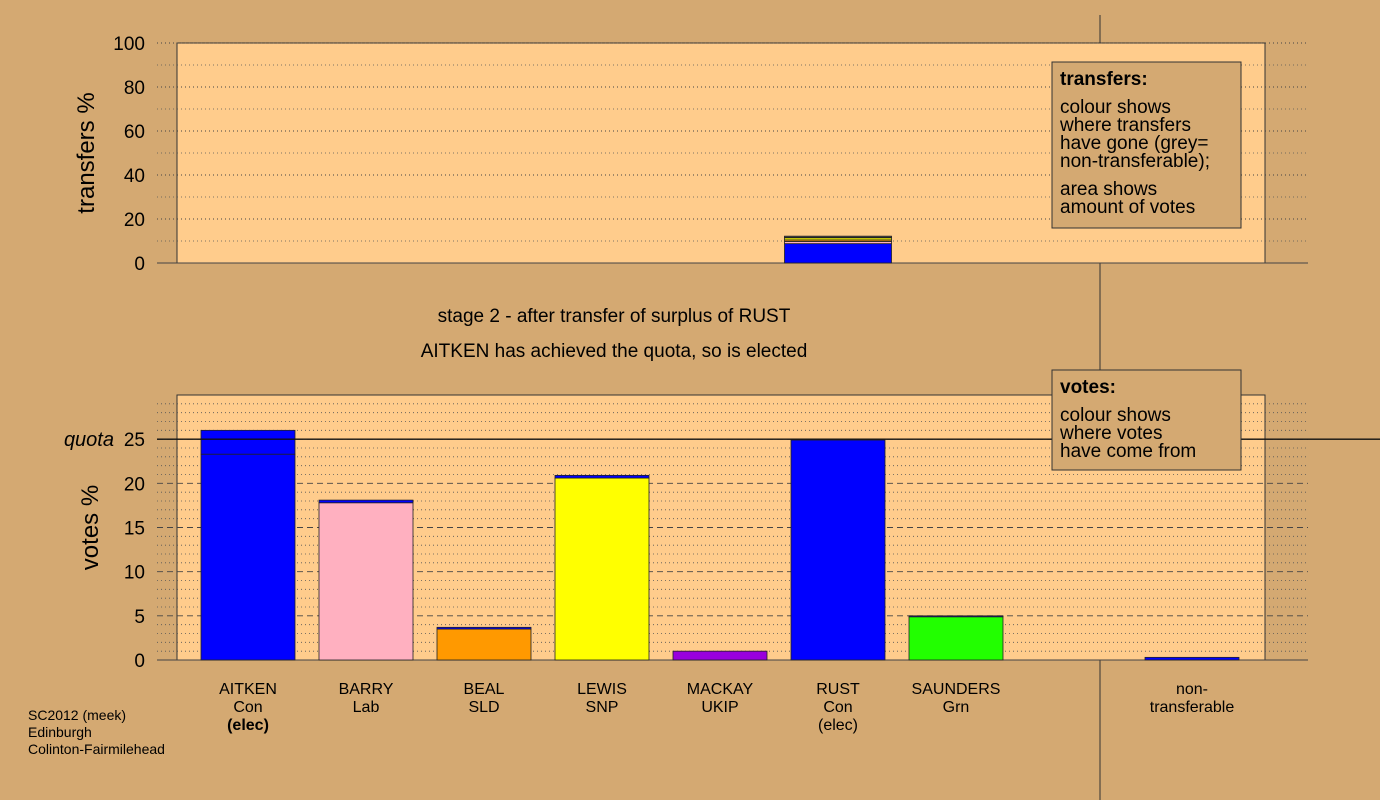 This screenshot has height=800, width=1380. What do you see at coordinates (956, 689) in the screenshot?
I see `x-tick-label: SAUNDERS` at bounding box center [956, 689].